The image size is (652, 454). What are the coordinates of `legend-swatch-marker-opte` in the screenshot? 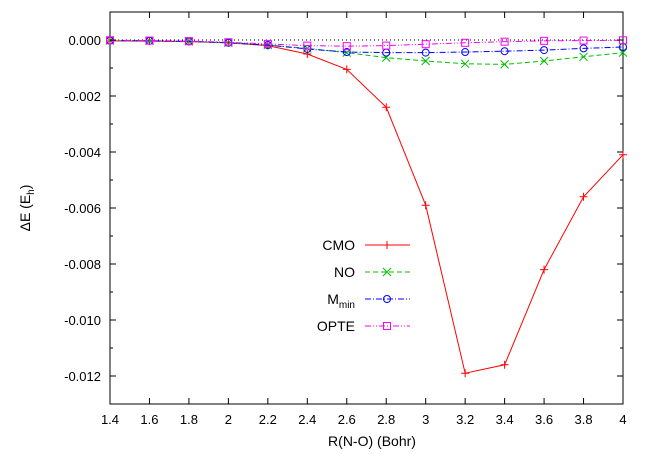 It's located at (387, 326).